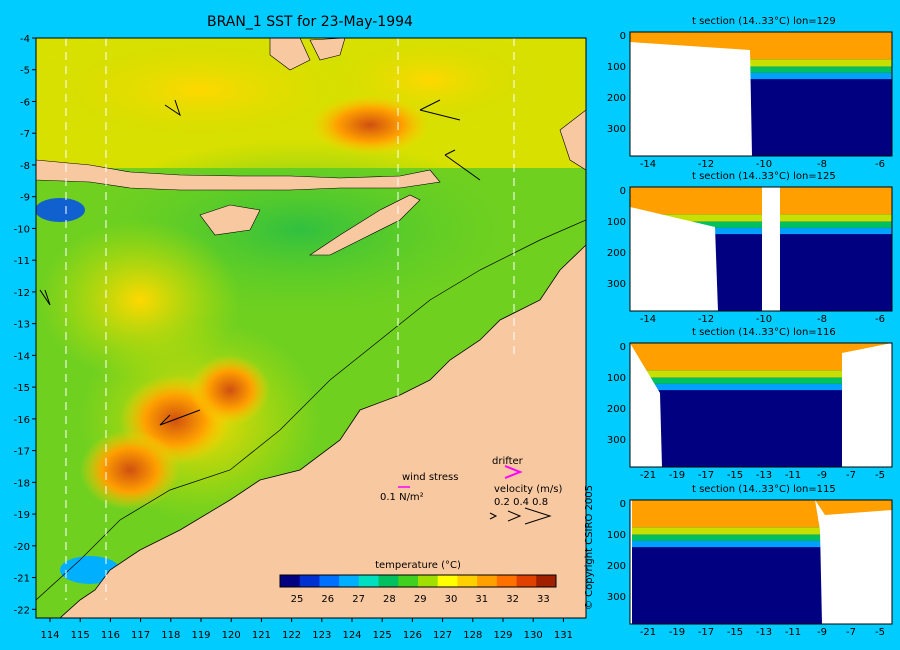 The height and width of the screenshot is (650, 900). Describe the element at coordinates (412, 635) in the screenshot. I see `lon-tick-label: 126` at that location.